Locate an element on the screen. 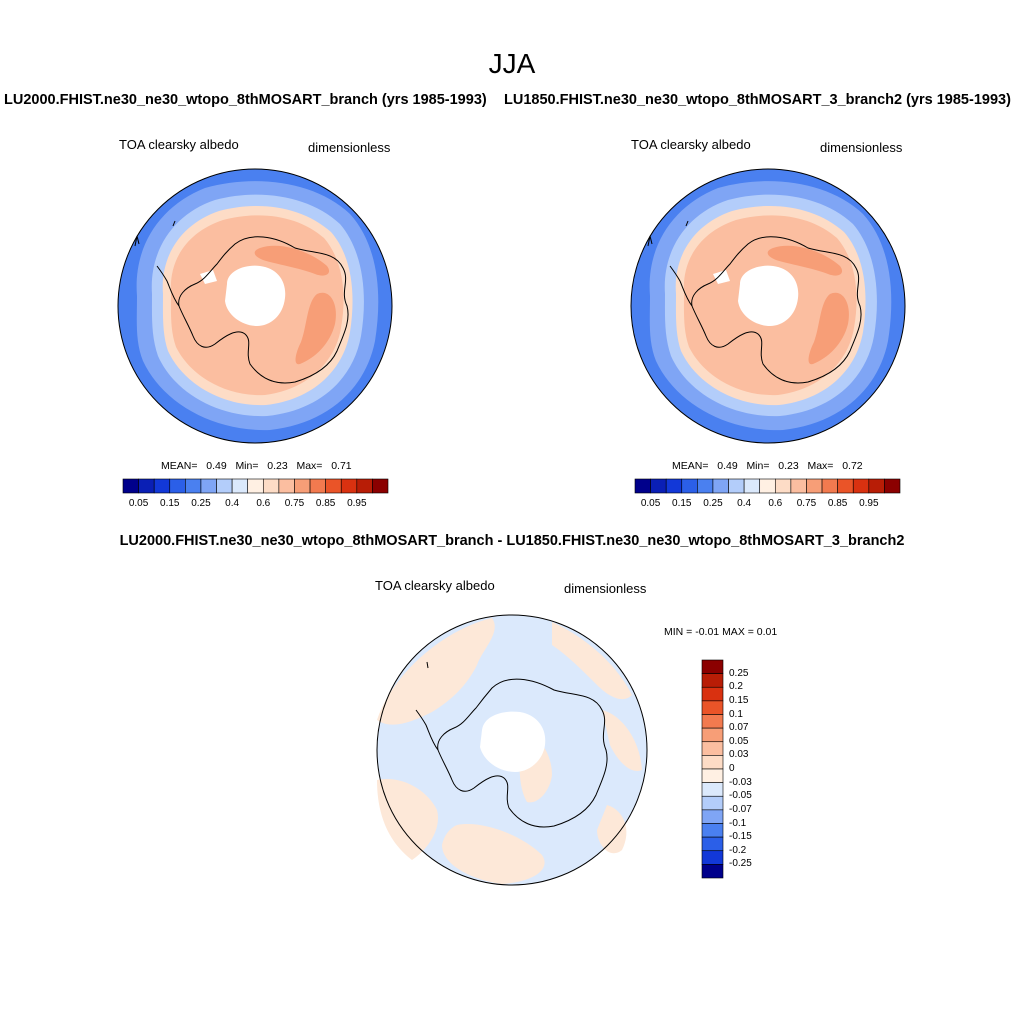  left-colorbar-tick-label: 0.75 is located at coordinates (294, 503).